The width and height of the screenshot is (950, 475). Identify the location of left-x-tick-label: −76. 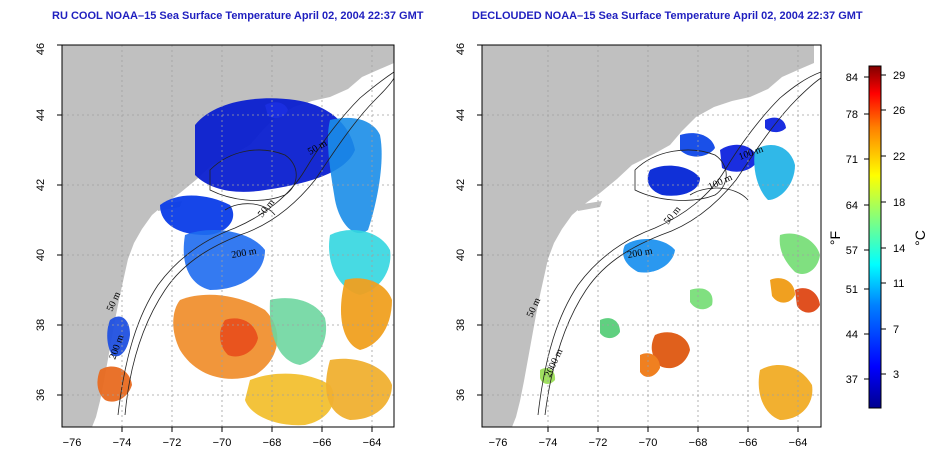
(72, 443).